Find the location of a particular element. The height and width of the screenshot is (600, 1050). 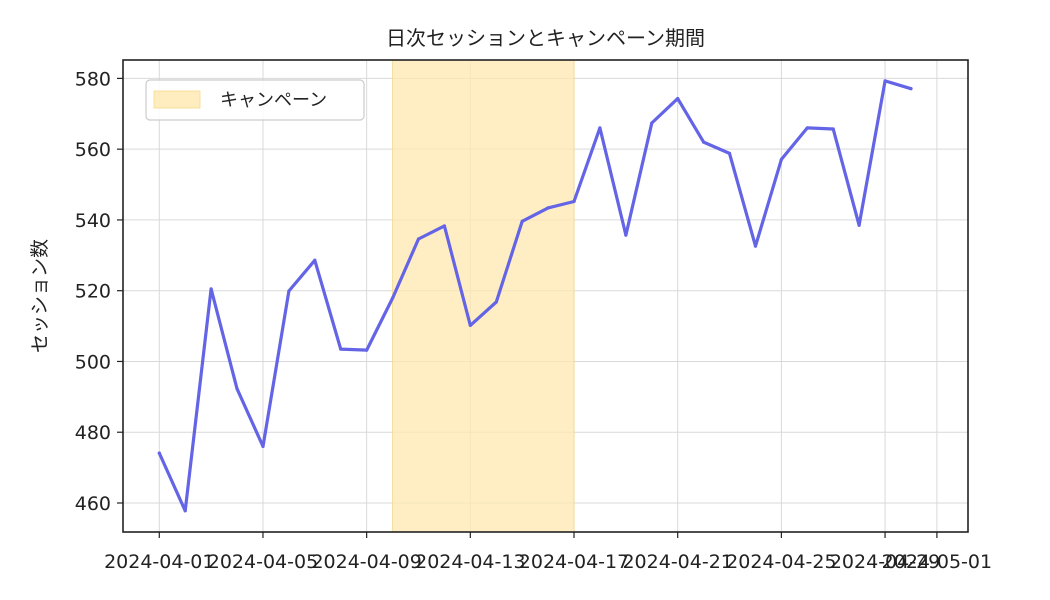

legend-swatch-campaign is located at coordinates (177, 99).